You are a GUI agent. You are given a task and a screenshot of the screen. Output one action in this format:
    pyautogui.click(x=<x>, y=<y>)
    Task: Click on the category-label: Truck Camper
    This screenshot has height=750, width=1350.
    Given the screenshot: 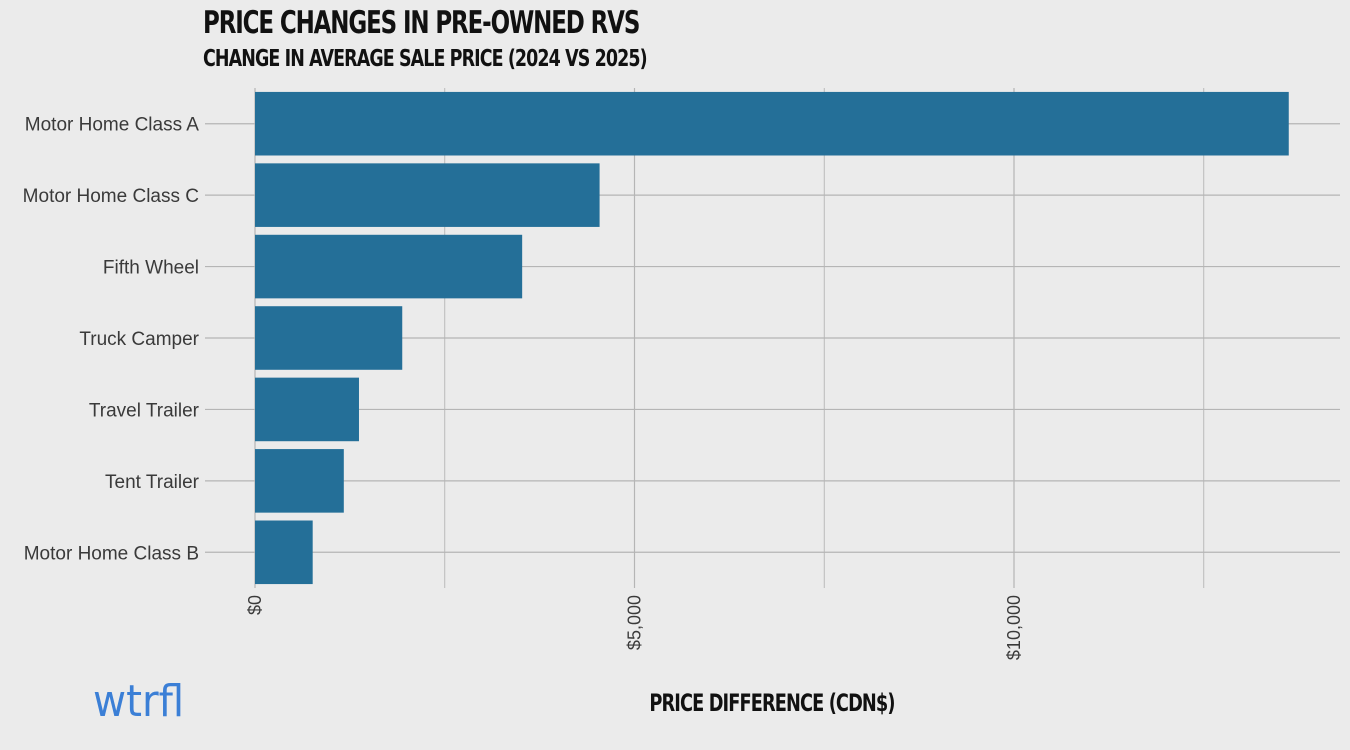 What is the action you would take?
    pyautogui.click(x=139, y=339)
    